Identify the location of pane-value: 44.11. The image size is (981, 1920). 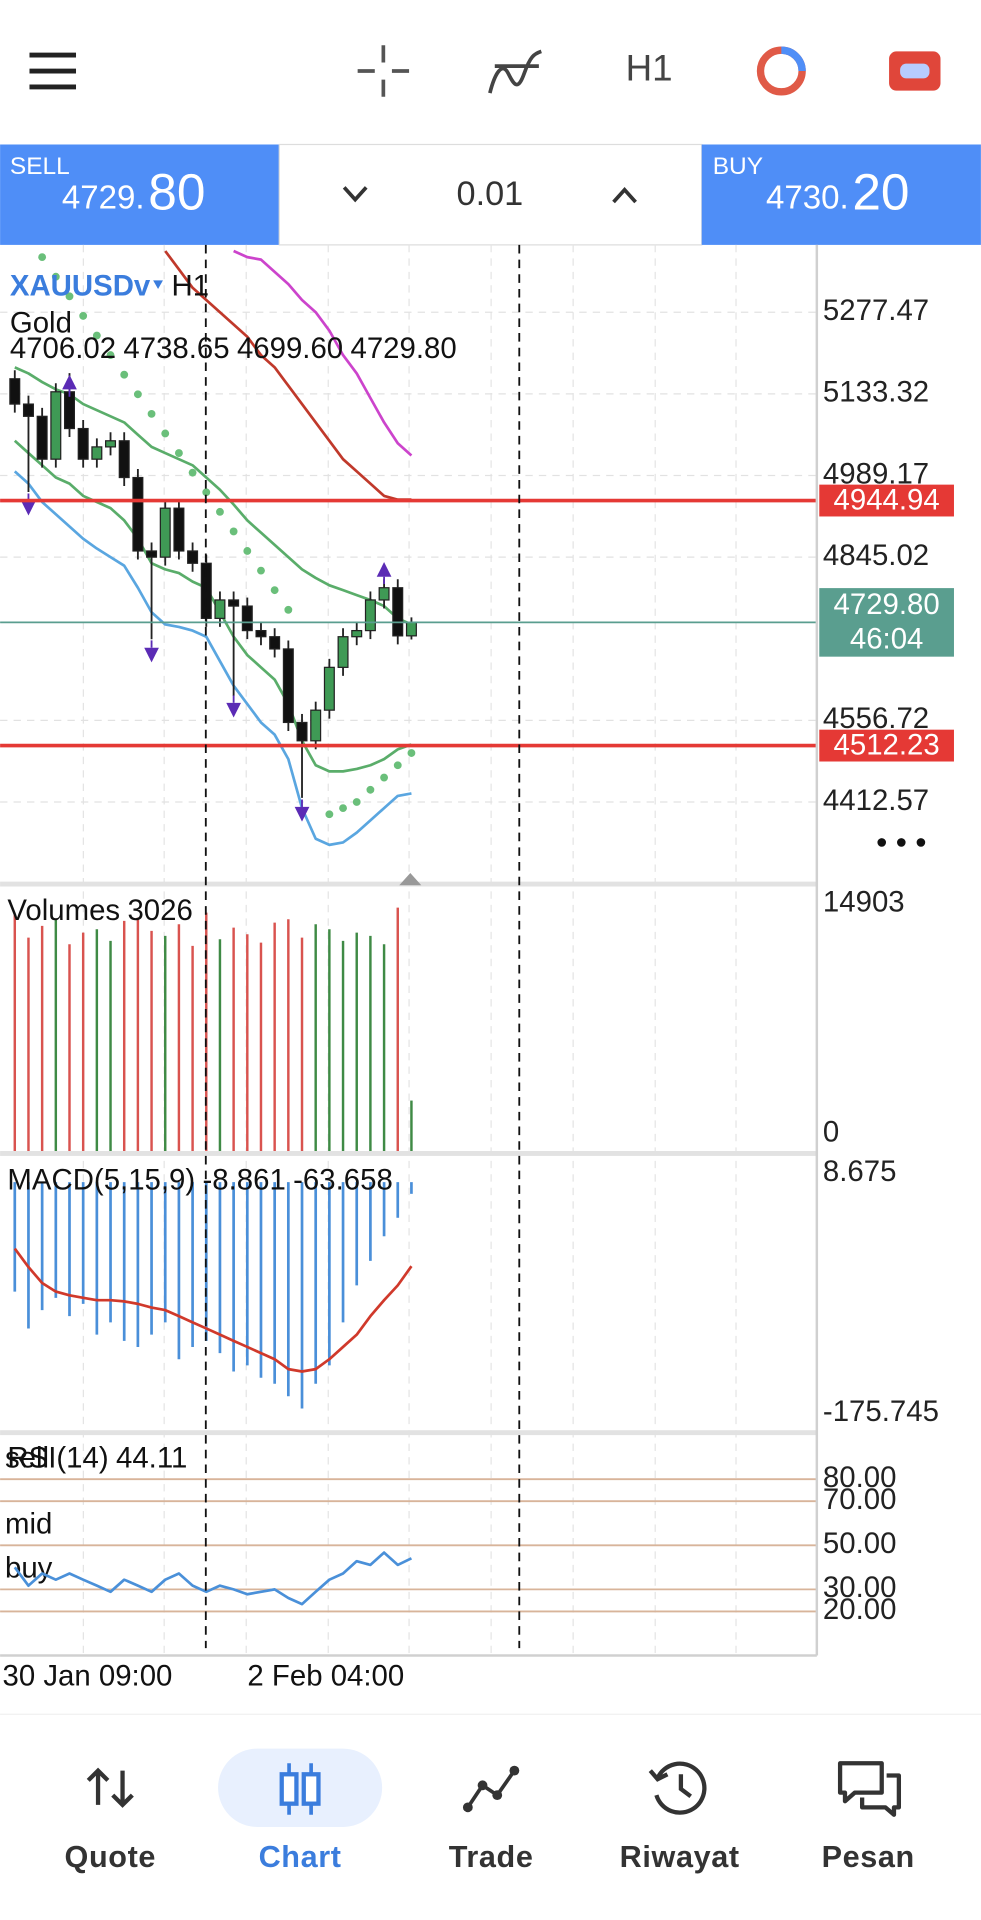
(151, 1457).